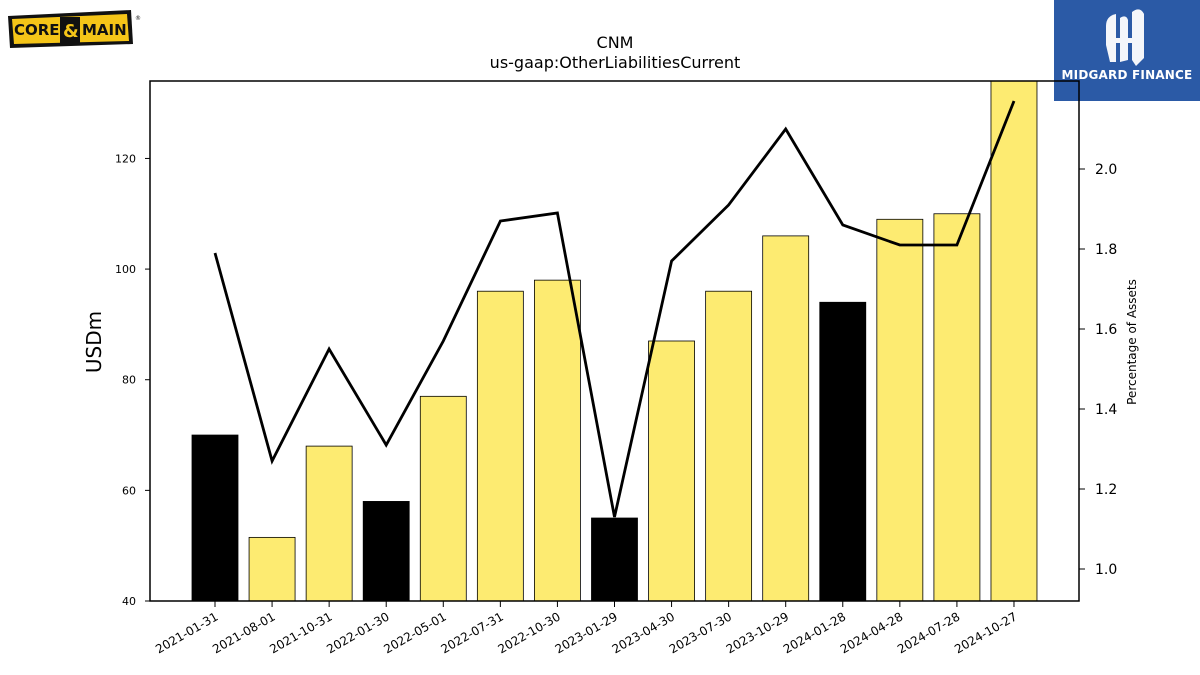  Describe the element at coordinates (700, 632) in the screenshot. I see `x-tick-label: 2023-07-30` at that location.